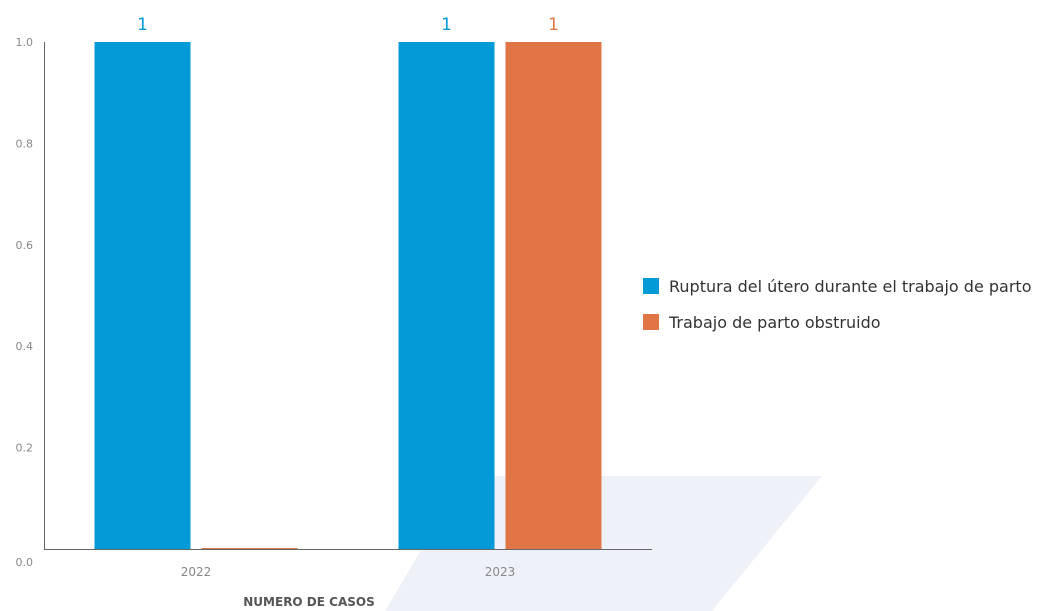  Describe the element at coordinates (308, 602) in the screenshot. I see `x-axis-title: NUMERO DE CASOS` at that location.